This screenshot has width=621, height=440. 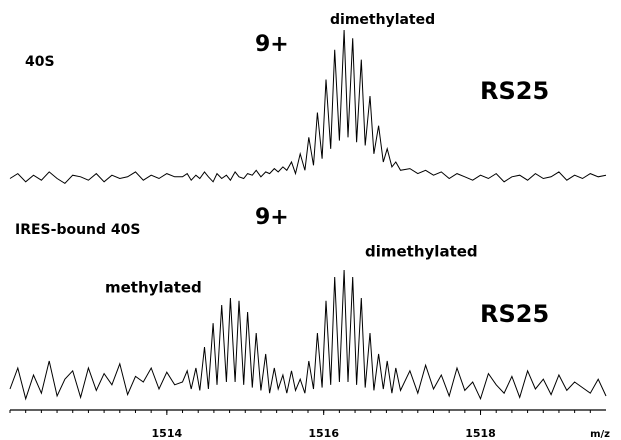 What do you see at coordinates (40, 62) in the screenshot?
I see `annotation: 40S` at bounding box center [40, 62].